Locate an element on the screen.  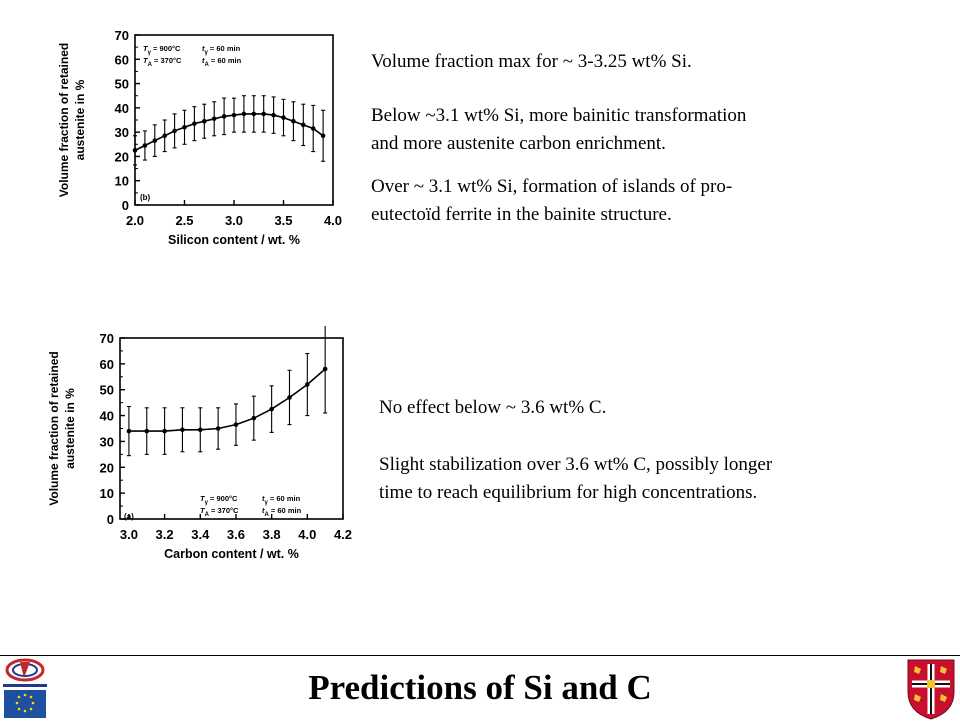
c-x-tick-label: 3.6 is located at coordinates (236, 534).